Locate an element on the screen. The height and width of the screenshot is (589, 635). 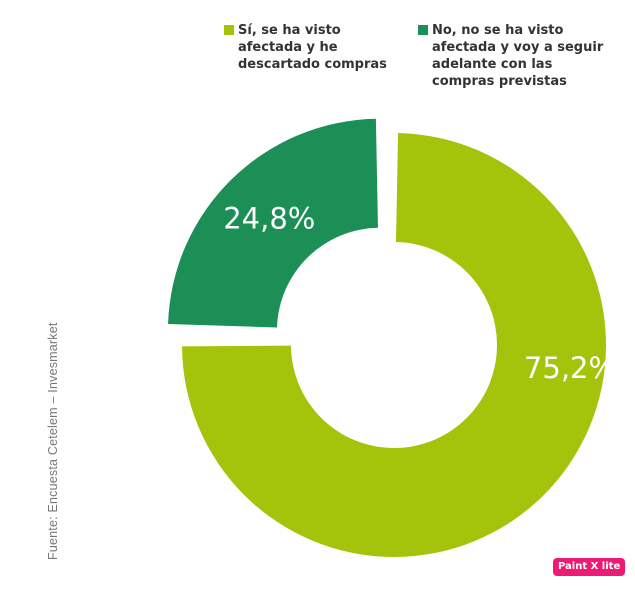
data-label-no: 24,8% is located at coordinates (269, 219).